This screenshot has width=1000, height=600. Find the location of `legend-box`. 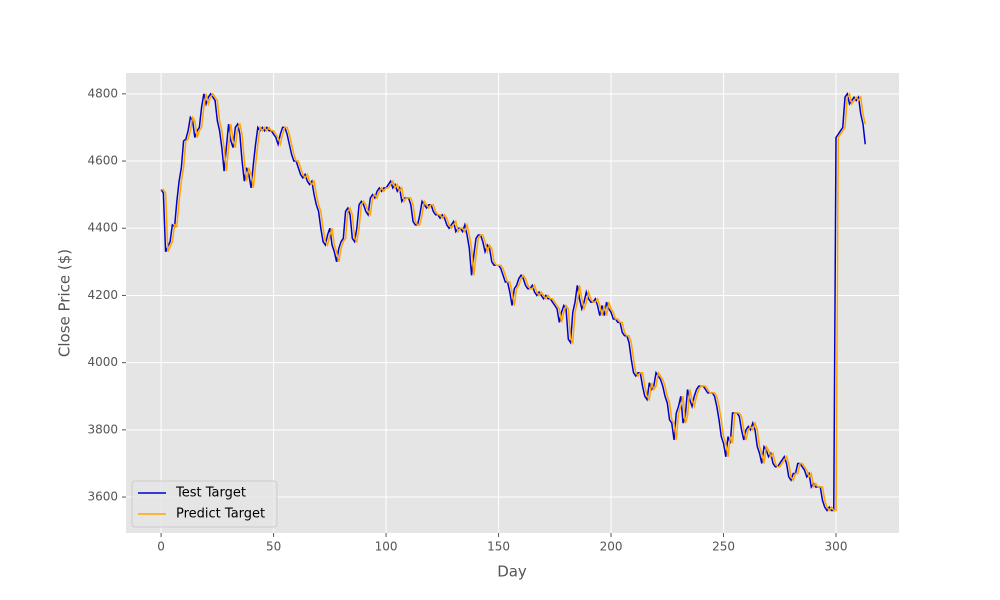

legend-box is located at coordinates (204, 504).